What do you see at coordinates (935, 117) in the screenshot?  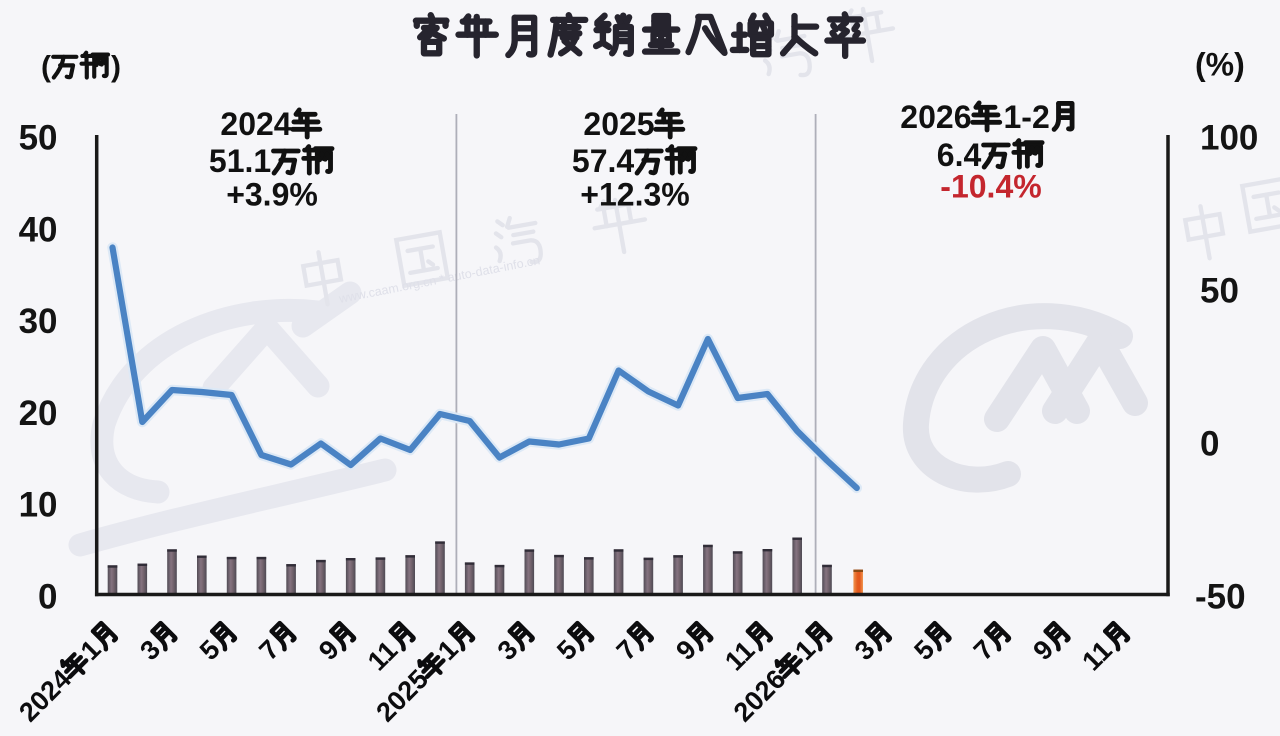 I see `svg-text: 2026` at bounding box center [935, 117].